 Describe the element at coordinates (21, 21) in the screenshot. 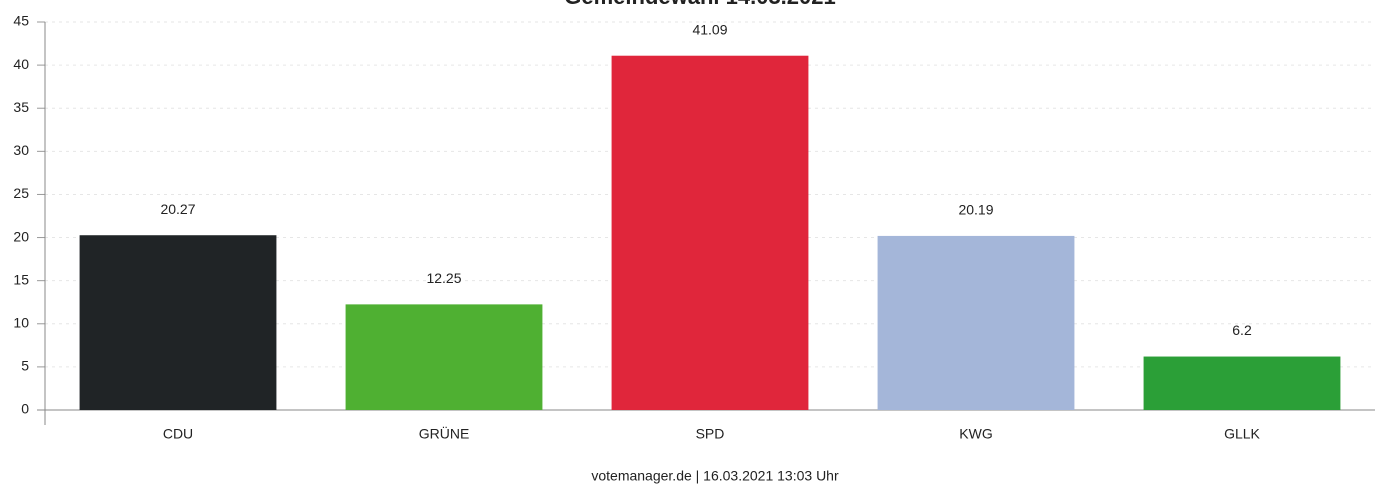

I see `y-tick-label: 45` at that location.